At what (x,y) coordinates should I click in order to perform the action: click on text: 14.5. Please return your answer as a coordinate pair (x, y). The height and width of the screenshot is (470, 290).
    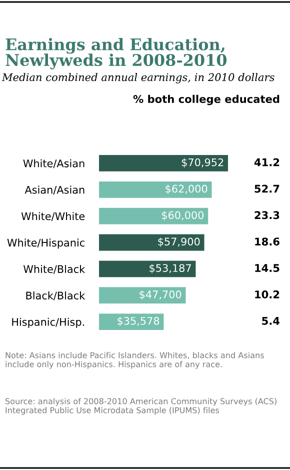
    Looking at the image, I should click on (267, 268).